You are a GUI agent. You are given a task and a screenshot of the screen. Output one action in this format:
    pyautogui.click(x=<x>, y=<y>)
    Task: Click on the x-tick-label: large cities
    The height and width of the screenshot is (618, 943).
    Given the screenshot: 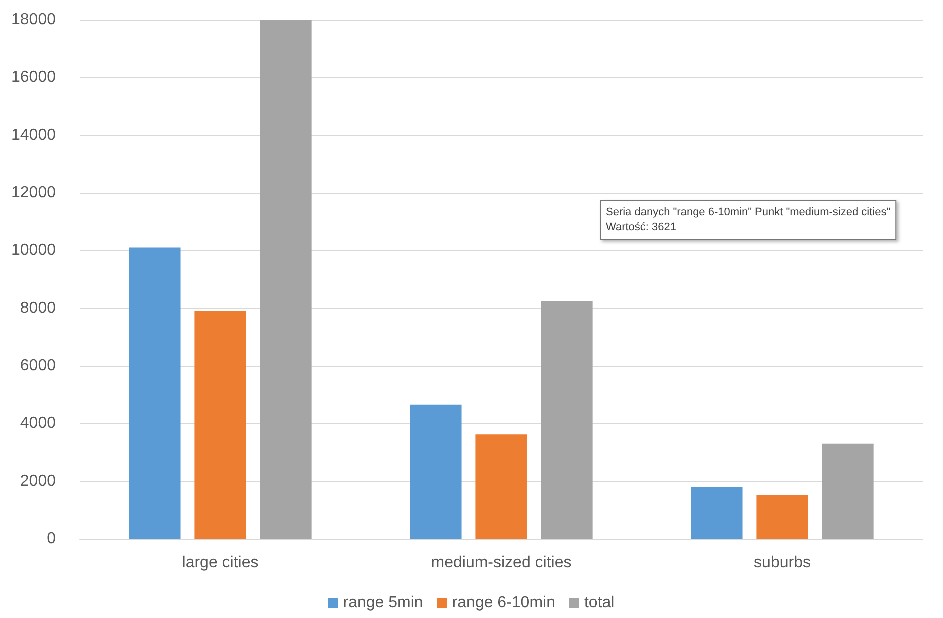 What is the action you would take?
    pyautogui.click(x=220, y=563)
    